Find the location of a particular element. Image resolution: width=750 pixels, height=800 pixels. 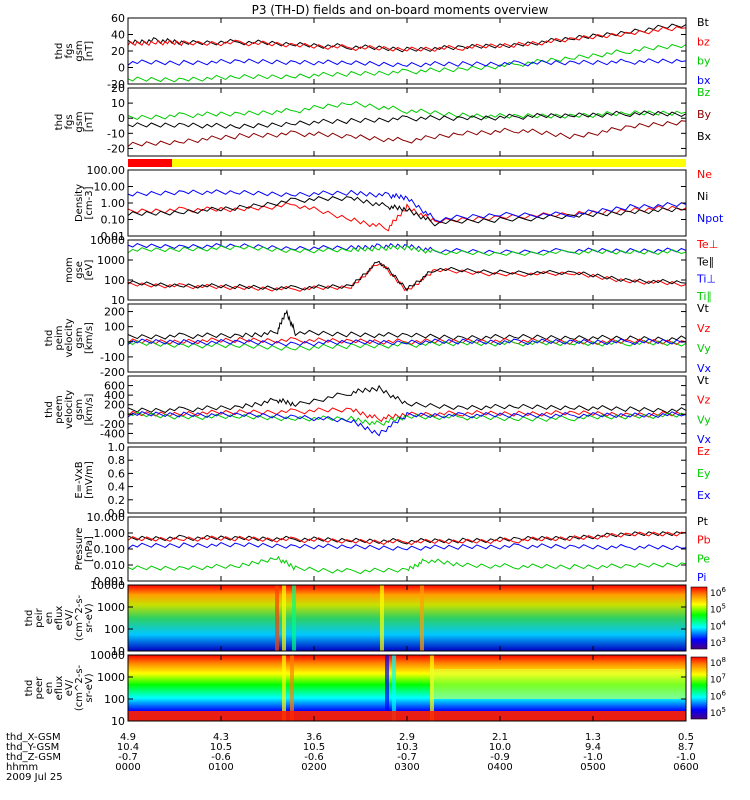

colorbar-tick-exponent: 5 is located at coordinates (723, 607).